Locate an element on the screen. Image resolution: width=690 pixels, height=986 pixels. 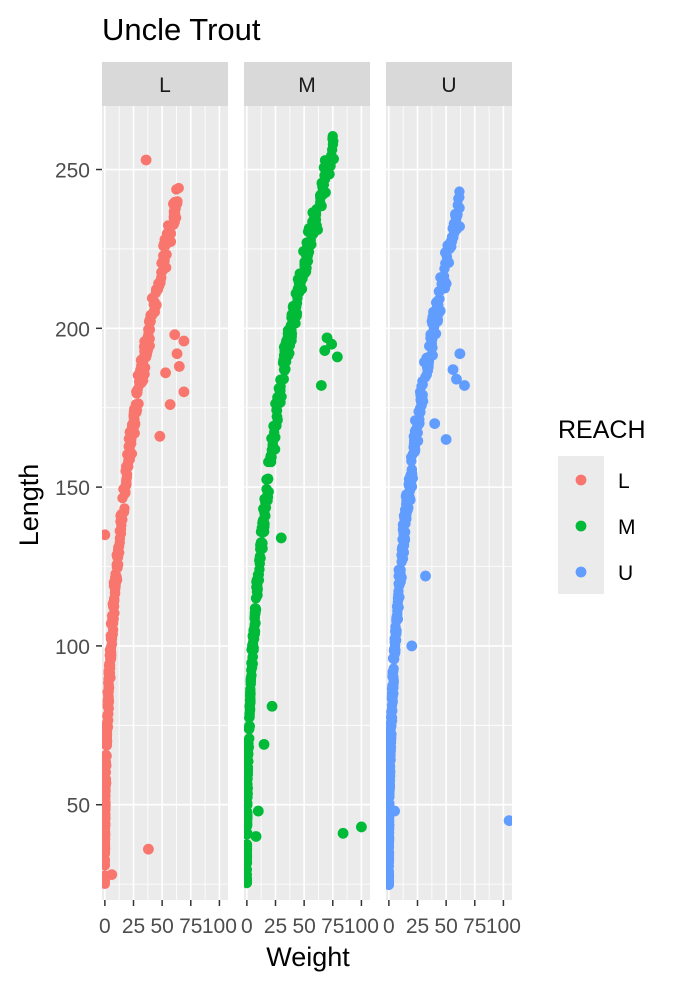
y-tick-label: 250 is located at coordinates (72, 171).